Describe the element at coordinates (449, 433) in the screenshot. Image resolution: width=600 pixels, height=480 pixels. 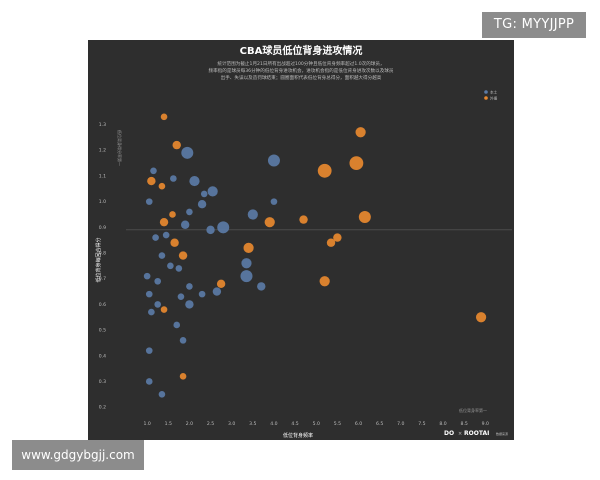
I see `brand-left: DO` at that location.